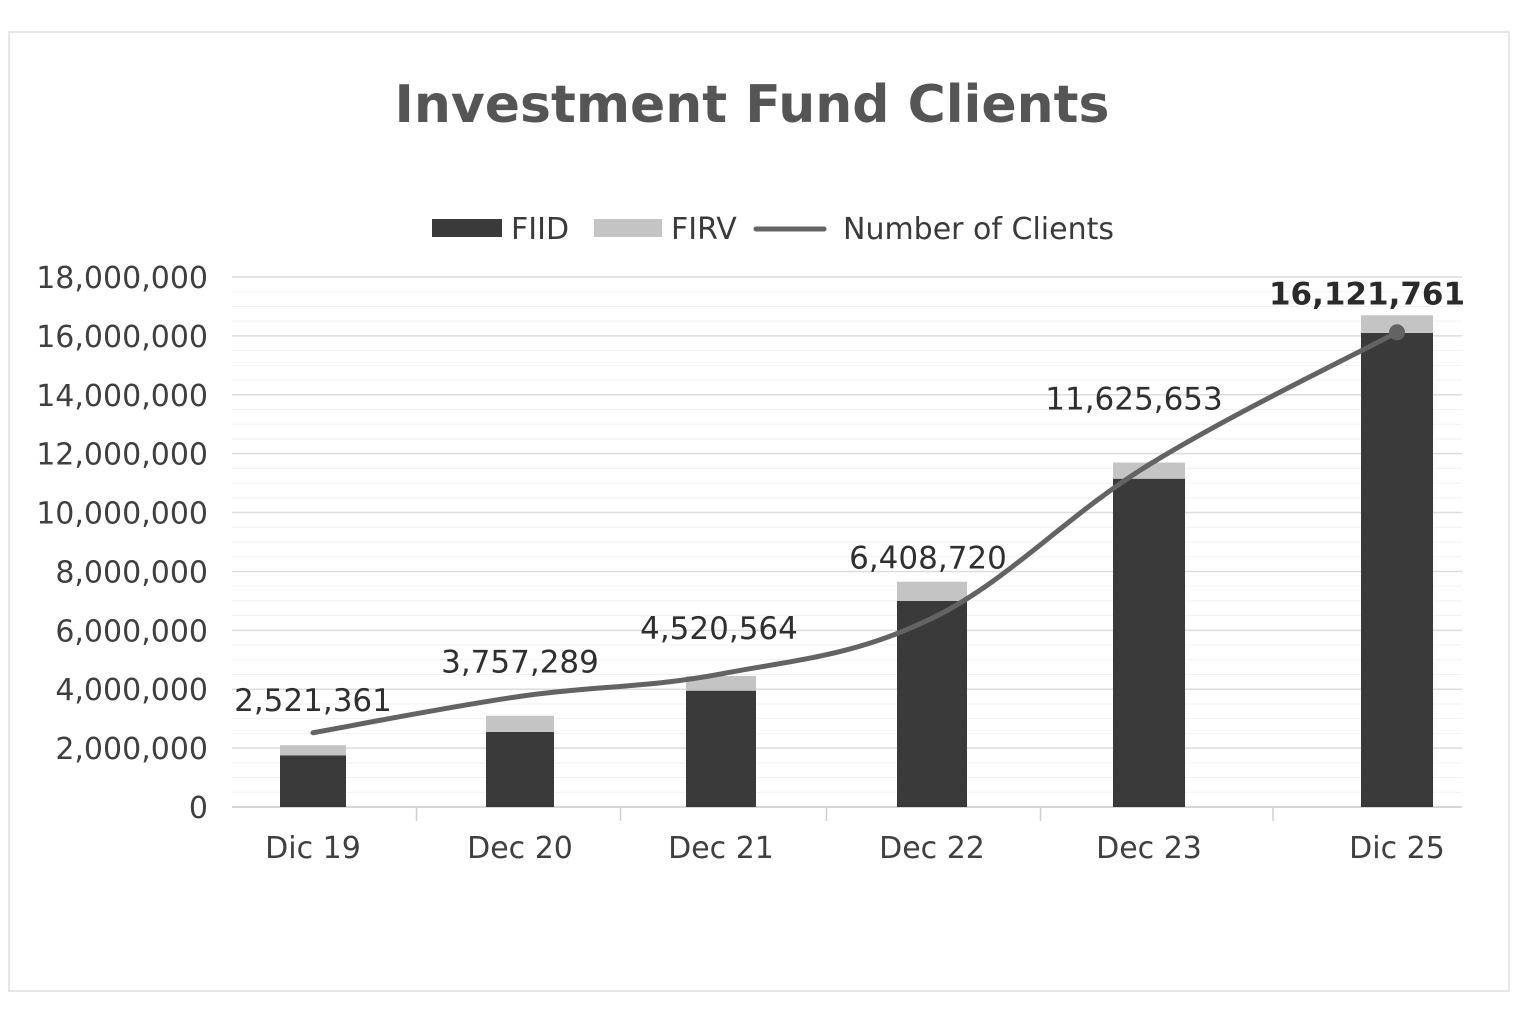 Image resolution: width=1536 pixels, height=1024 pixels. Describe the element at coordinates (122, 278) in the screenshot. I see `y-tick-label: 18,000,000` at that location.